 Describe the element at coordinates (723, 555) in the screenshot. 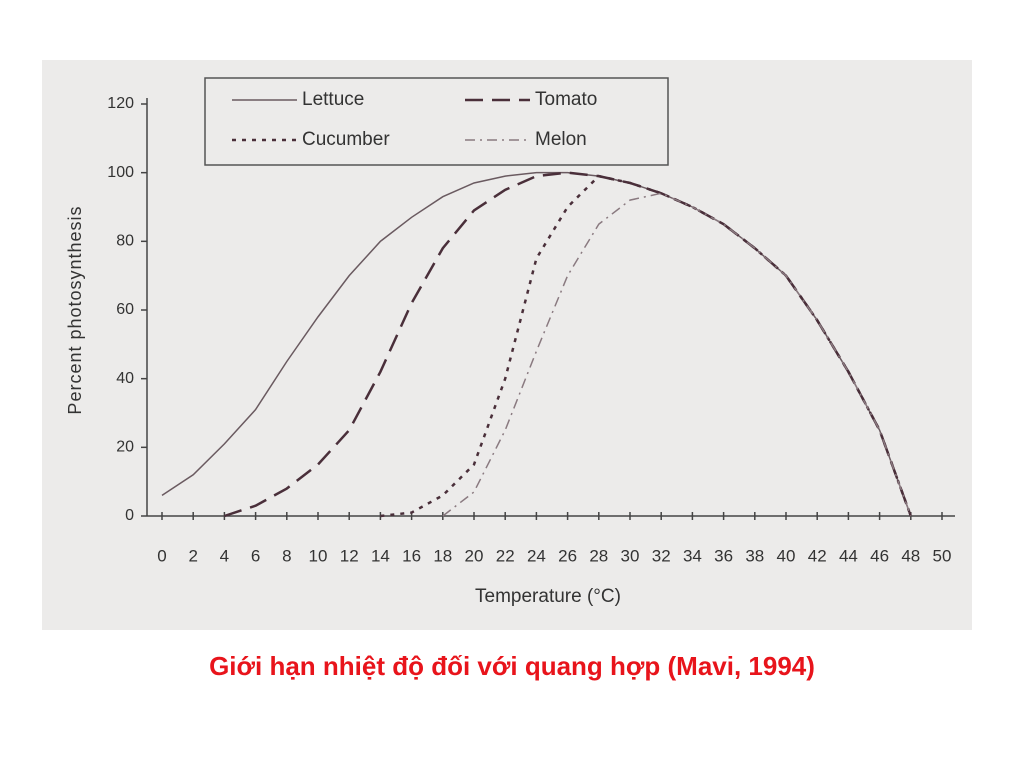

I see `x-tick-label: 36` at that location.